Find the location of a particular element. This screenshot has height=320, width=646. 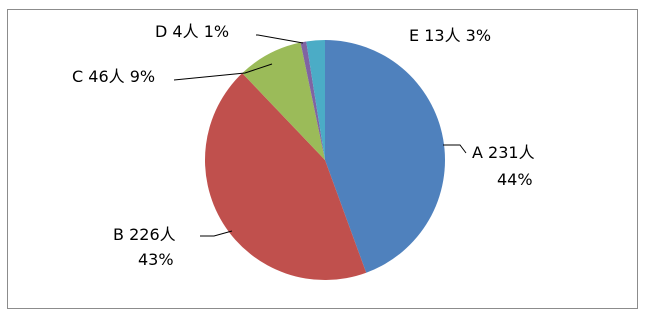

label-b-line1: B 226人 is located at coordinates (144, 234).